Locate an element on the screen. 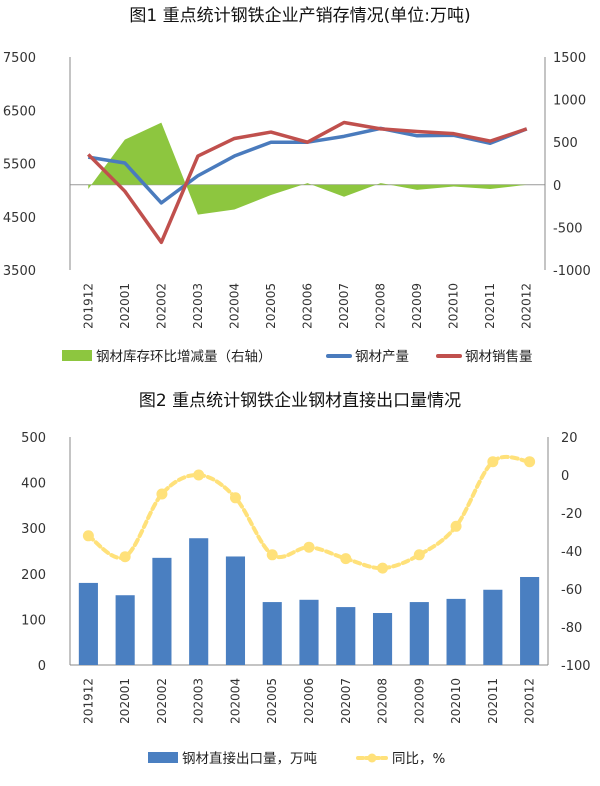  chart-1-left-ticks: 7500 6500 5500 4500 3500 is located at coordinates (19, 165).